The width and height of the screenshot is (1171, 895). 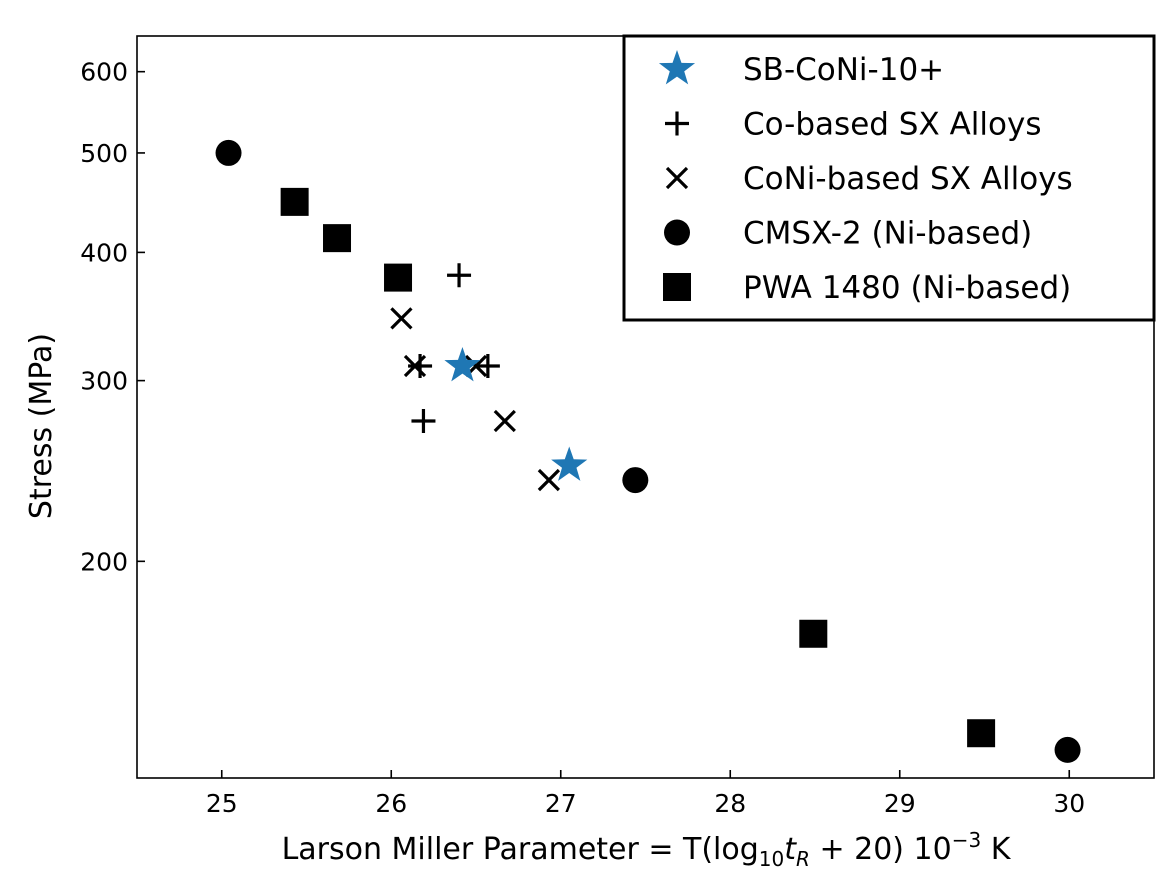 I want to click on x-tick-label: 27, so click(x=561, y=803).